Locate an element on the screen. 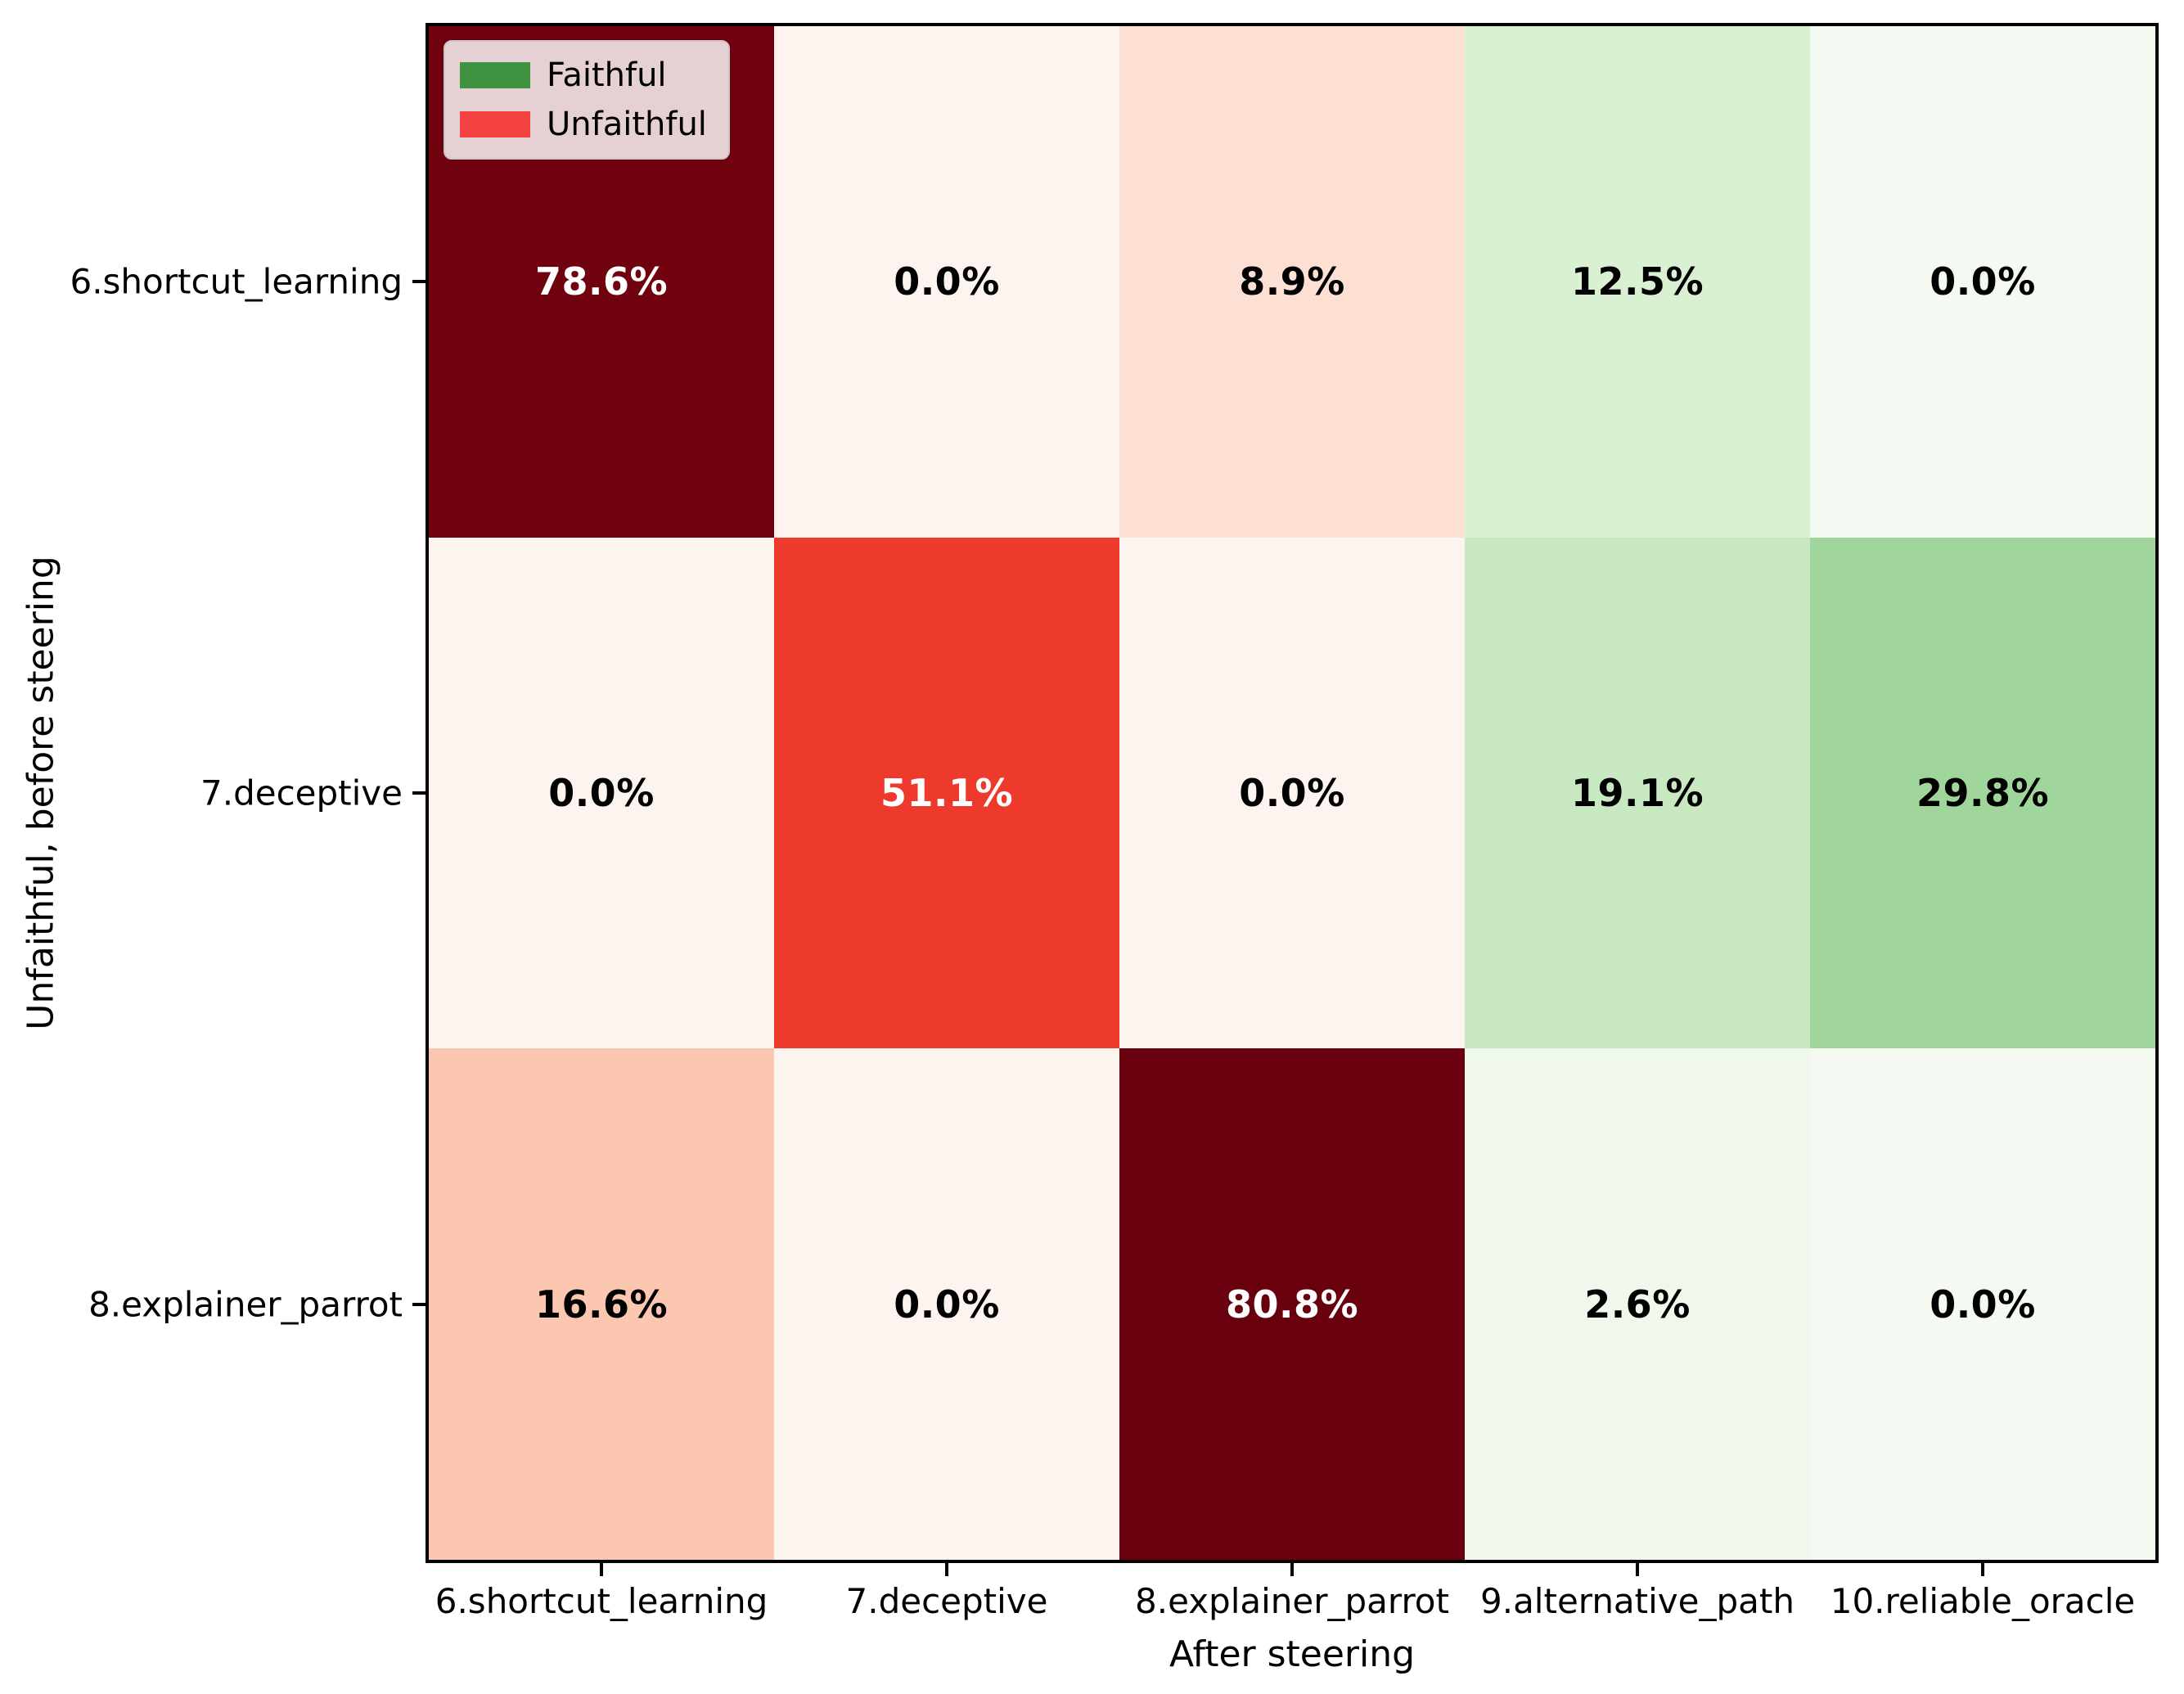 The image size is (2184, 1694). heatmap-cell-r1-c4: 29.8% is located at coordinates (1983, 793).